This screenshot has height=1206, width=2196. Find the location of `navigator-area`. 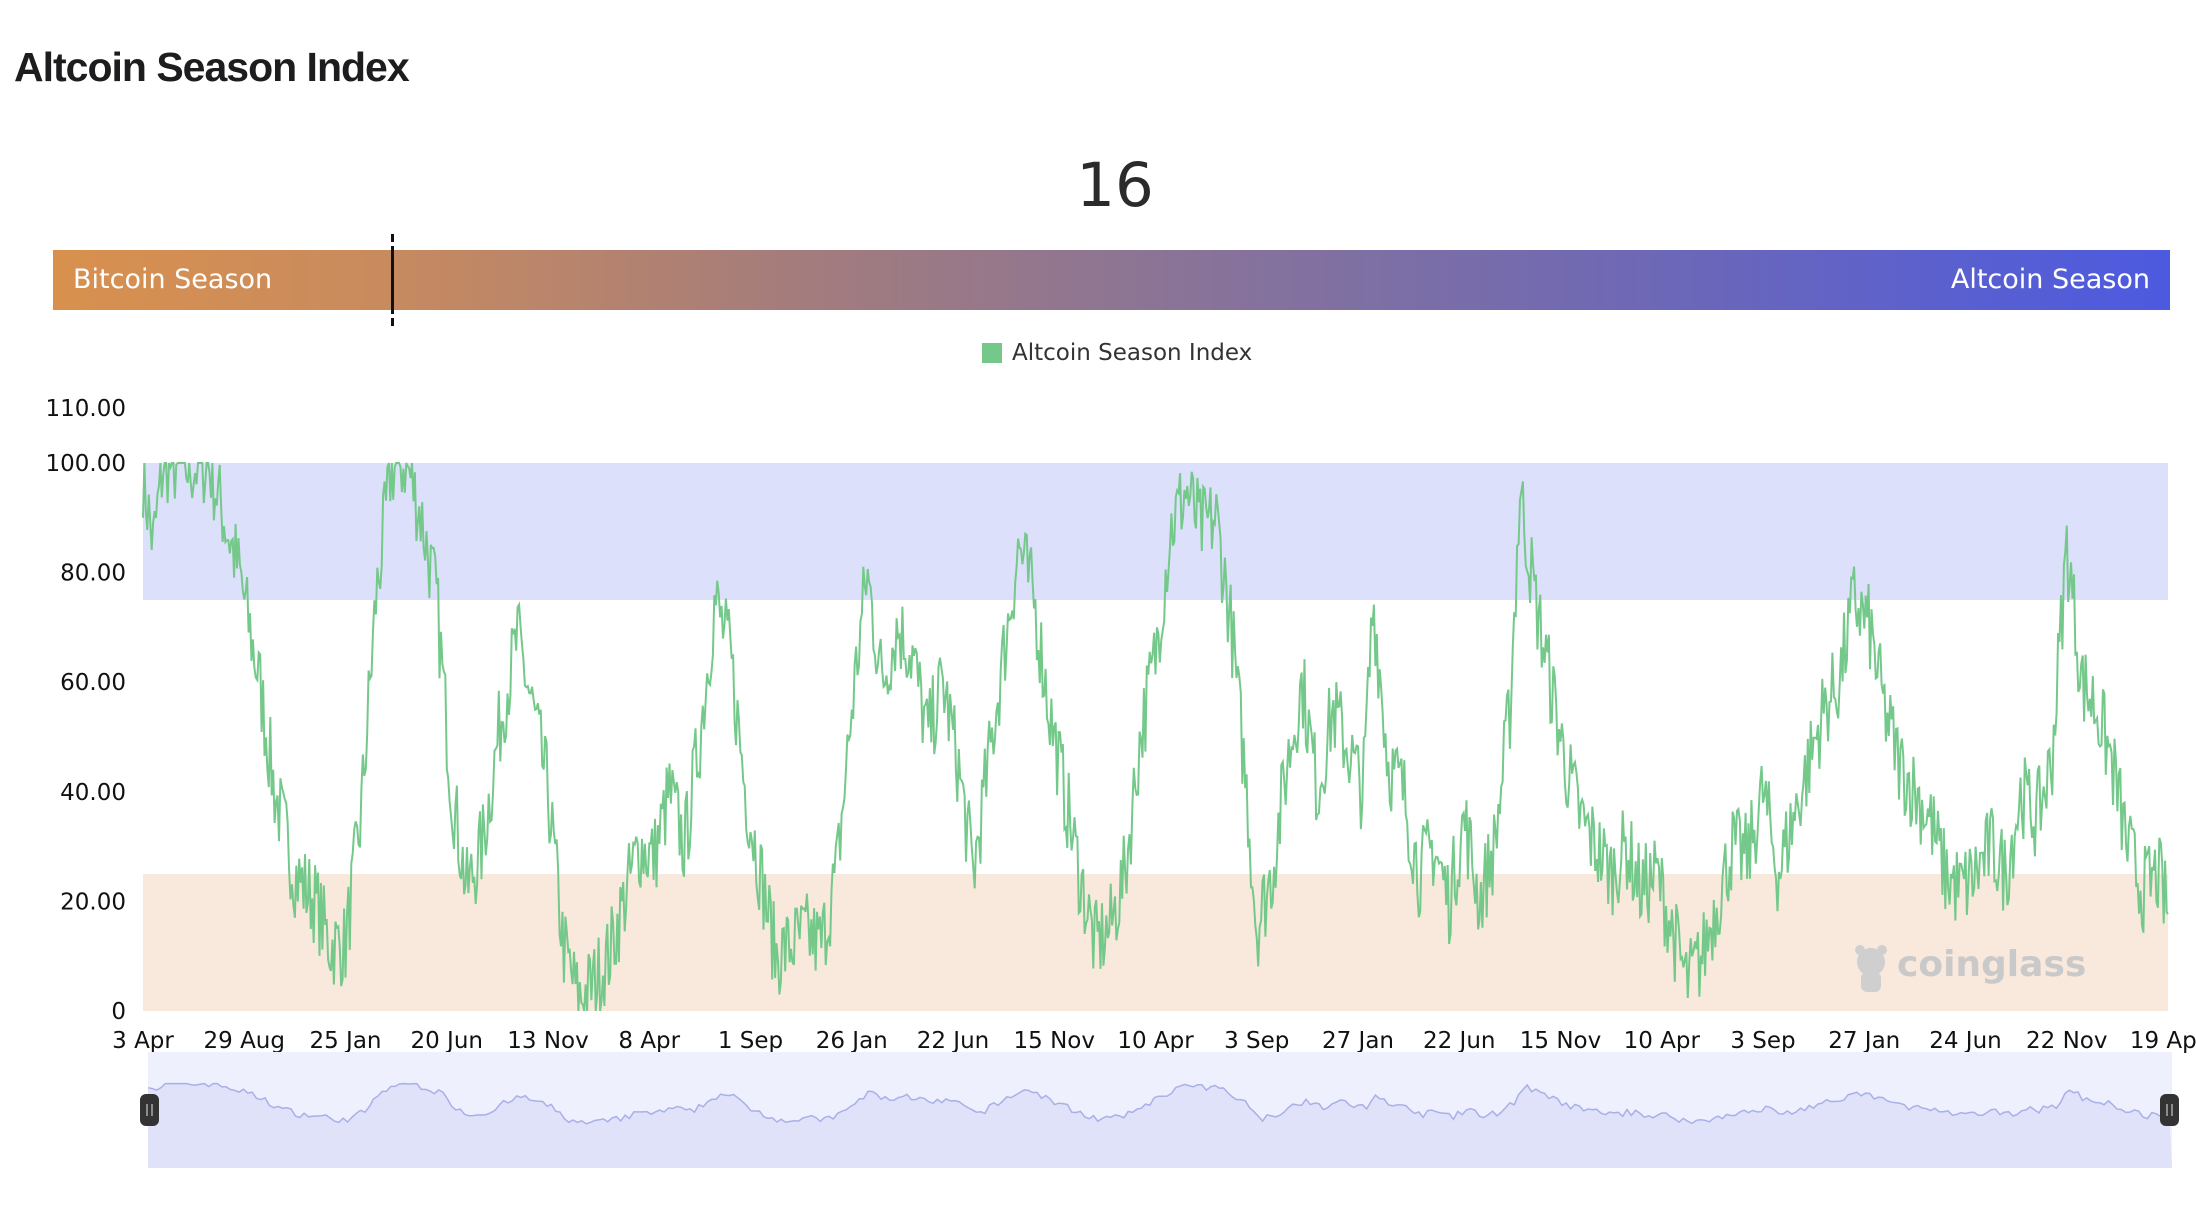

navigator-area is located at coordinates (1160, 1125).